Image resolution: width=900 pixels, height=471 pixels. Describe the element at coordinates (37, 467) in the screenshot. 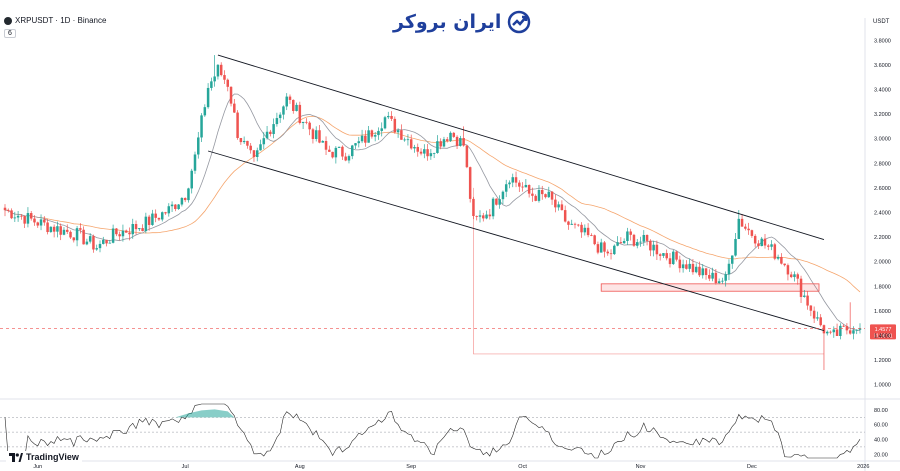

I see `x-tick-label: Jun` at that location.